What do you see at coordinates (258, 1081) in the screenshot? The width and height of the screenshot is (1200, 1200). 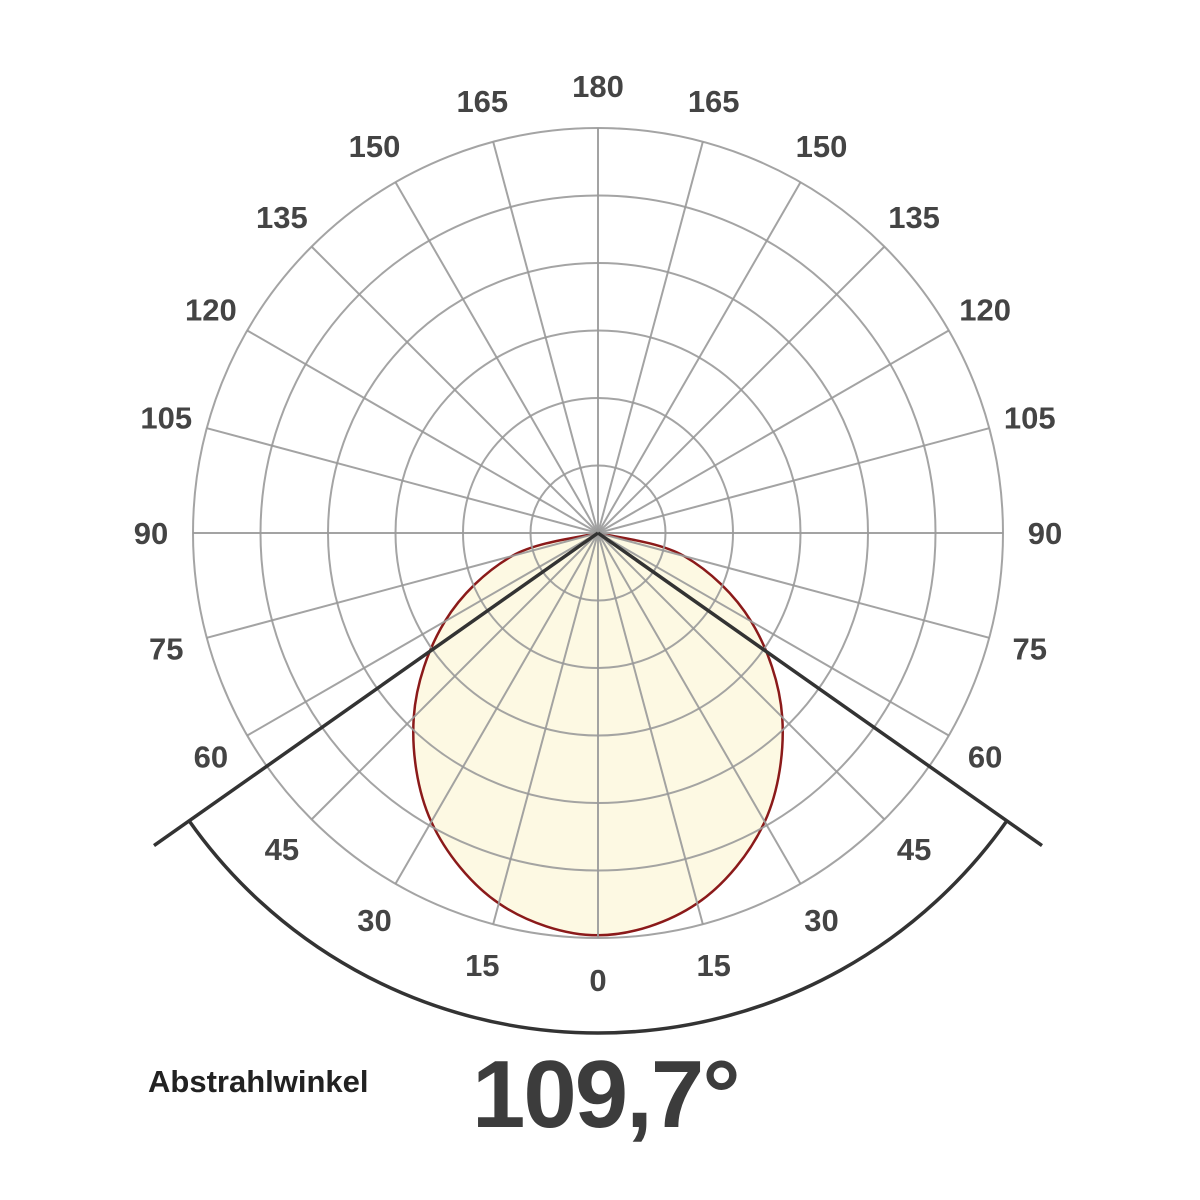 I see `beam-angle-label: Abstrahlwinkel` at bounding box center [258, 1081].